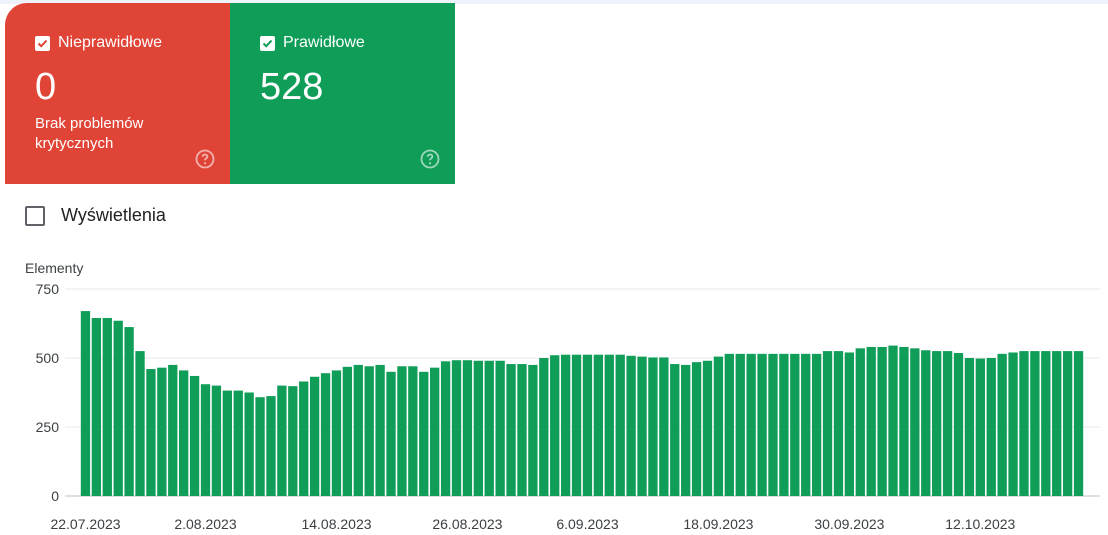  I want to click on valid-checkbox-row: Prawidłowe, so click(312, 43).